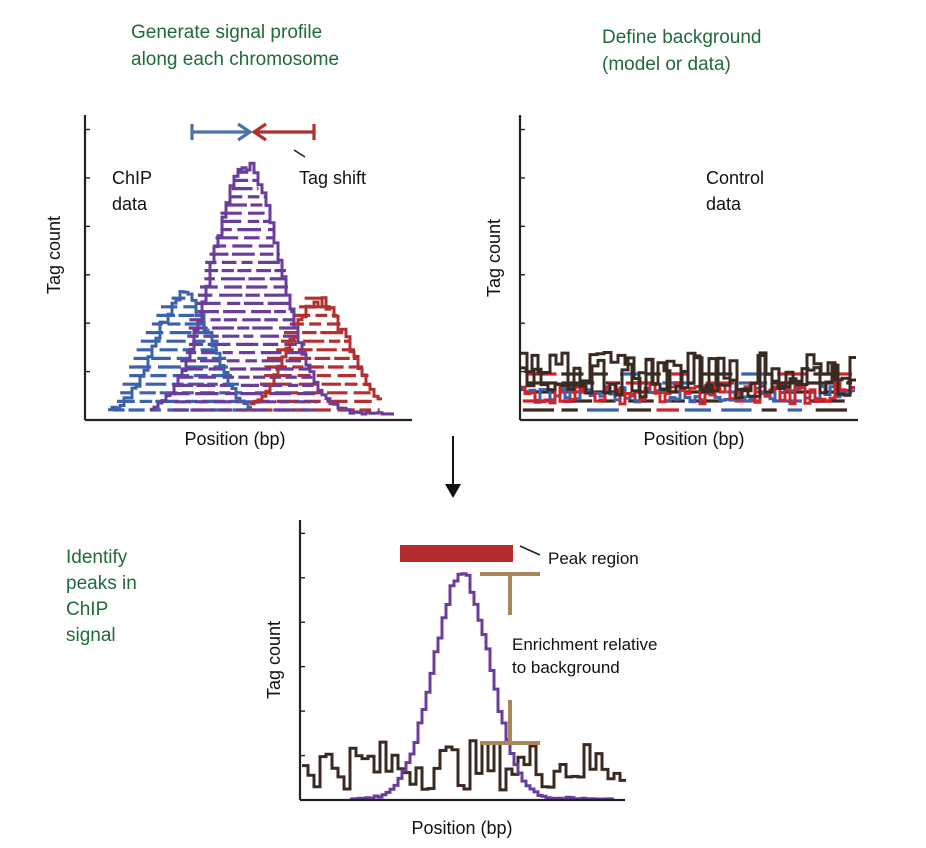  Describe the element at coordinates (735, 178) in the screenshot. I see `control-data-label-line-1: Control` at that location.